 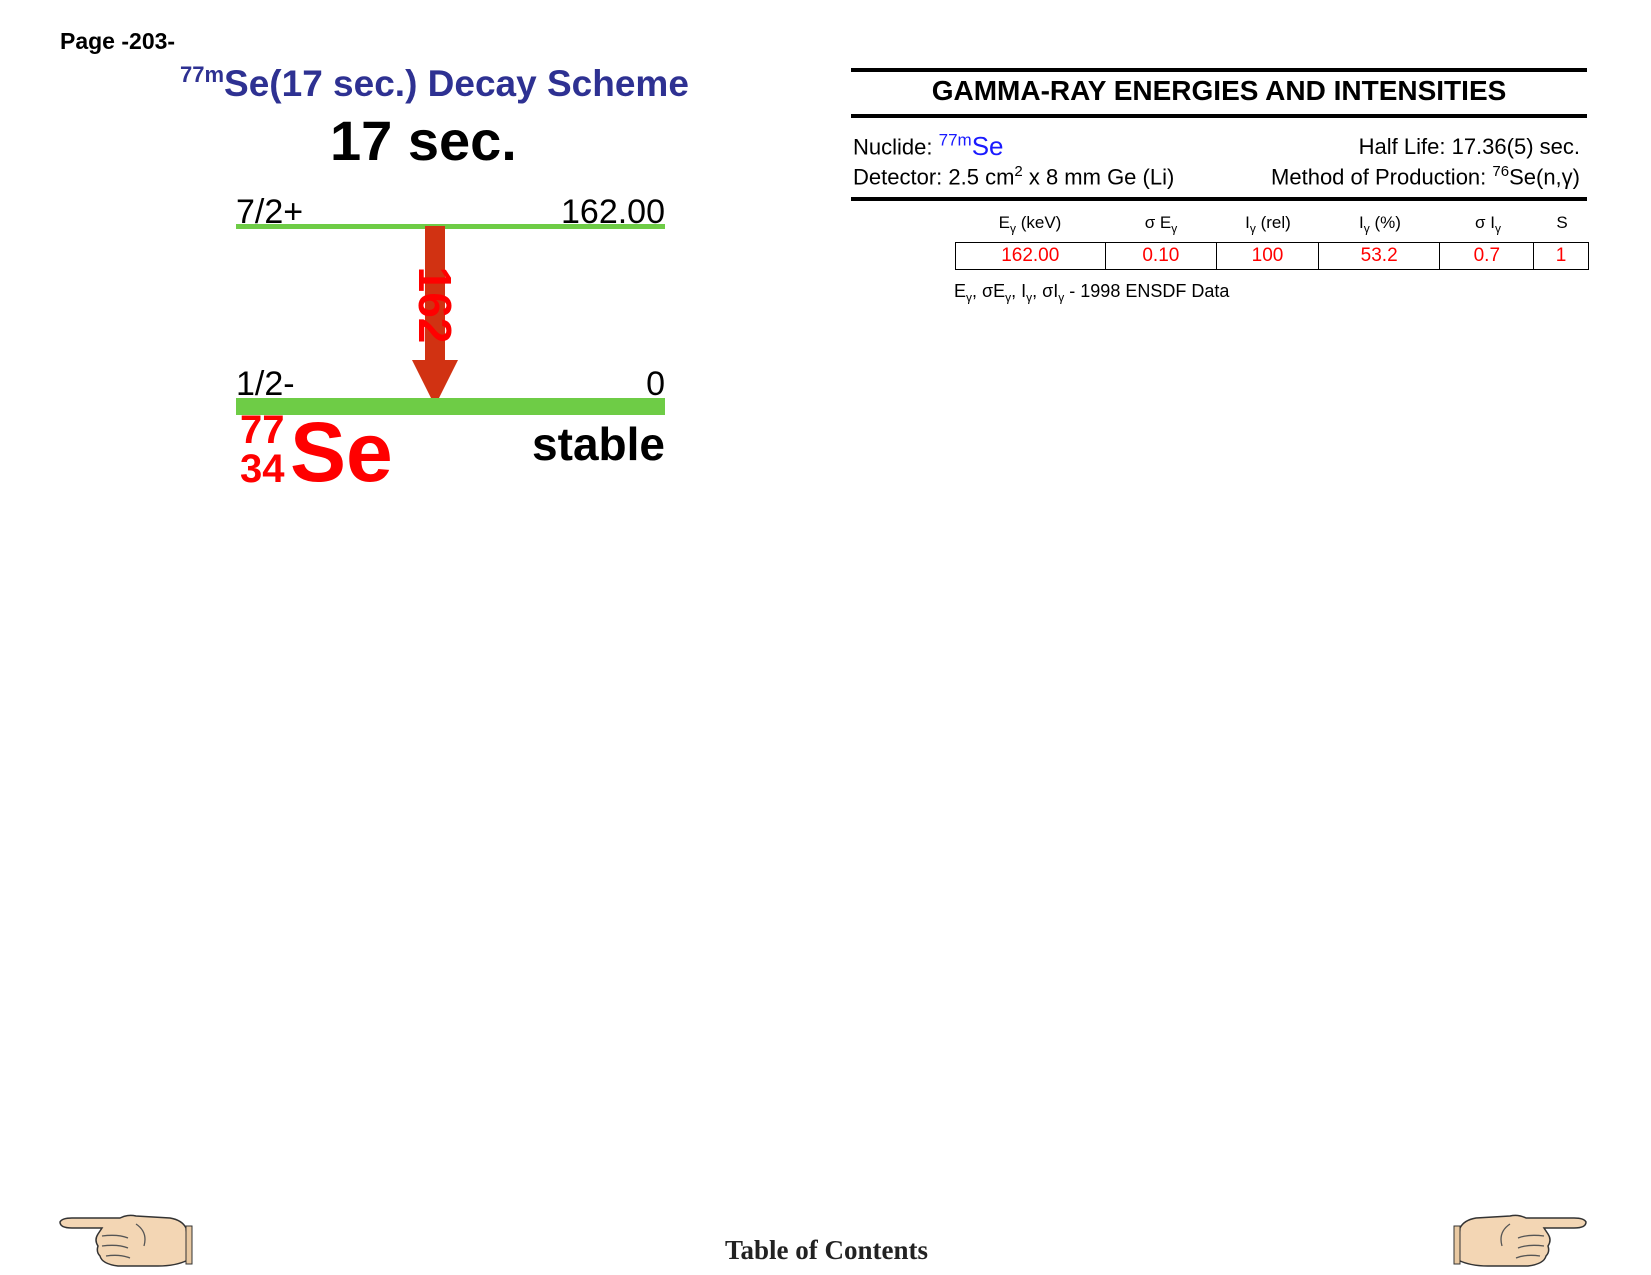 What do you see at coordinates (1162, 256) in the screenshot?
I see `cell-energy-uncertainty: 0.10` at bounding box center [1162, 256].